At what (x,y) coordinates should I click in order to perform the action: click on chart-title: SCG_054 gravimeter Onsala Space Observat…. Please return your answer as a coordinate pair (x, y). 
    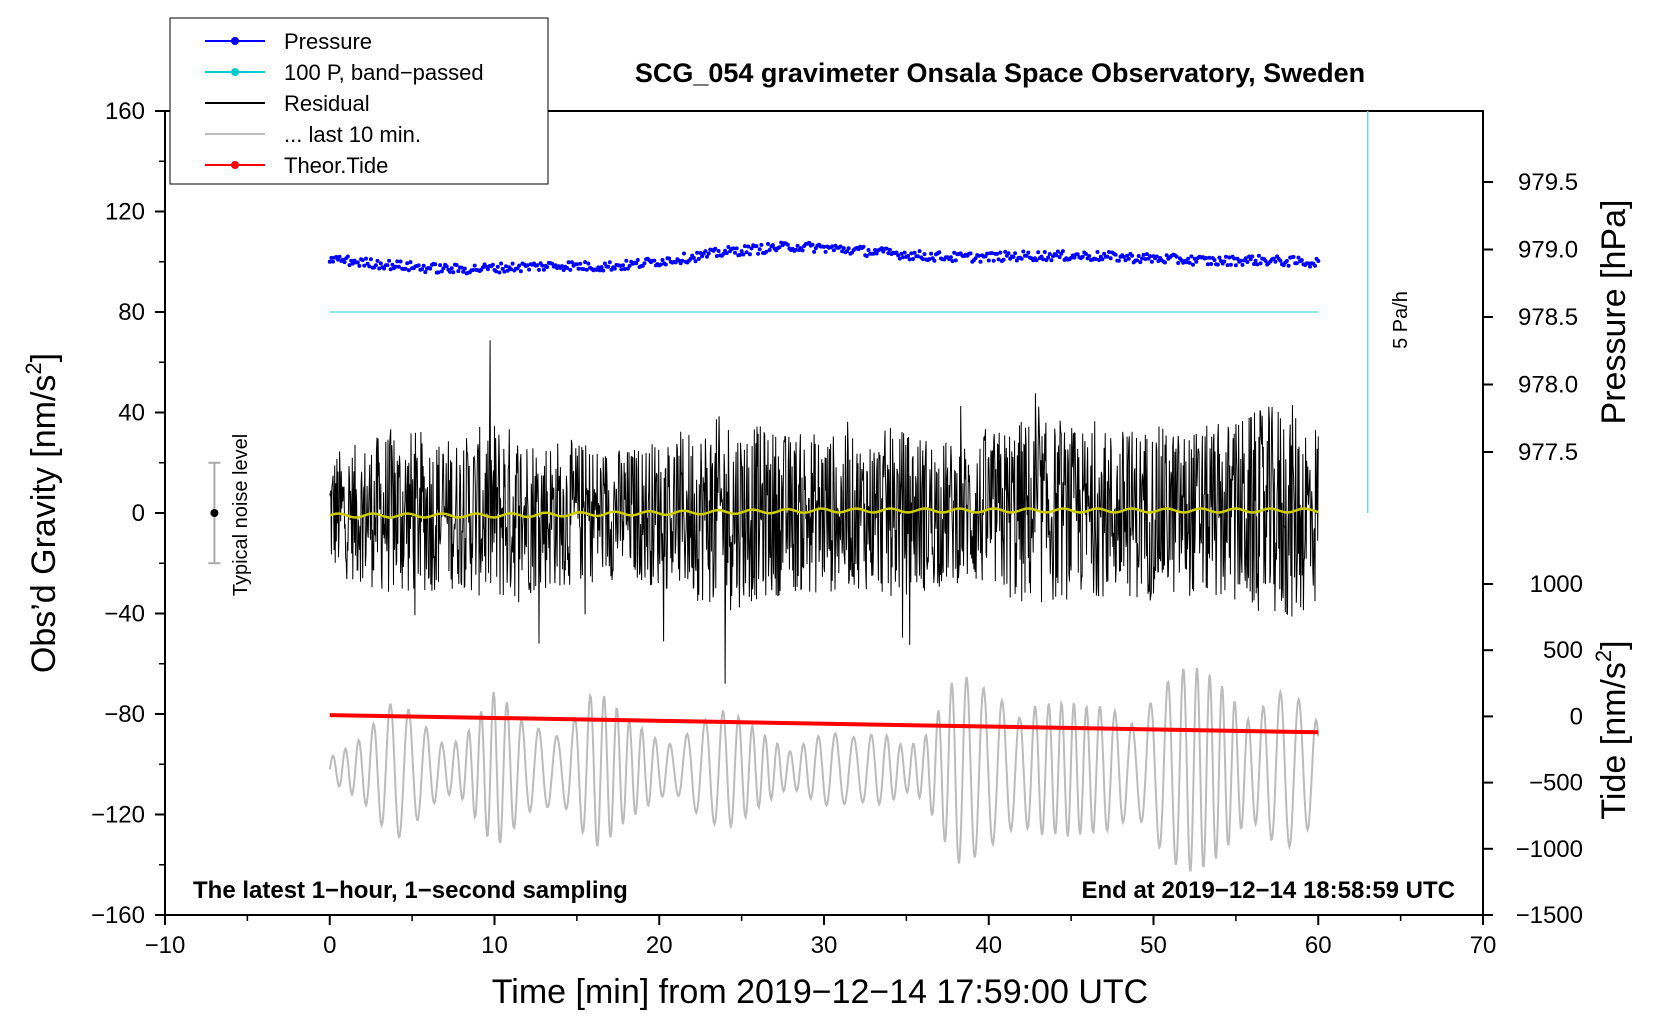
    Looking at the image, I should click on (1000, 73).